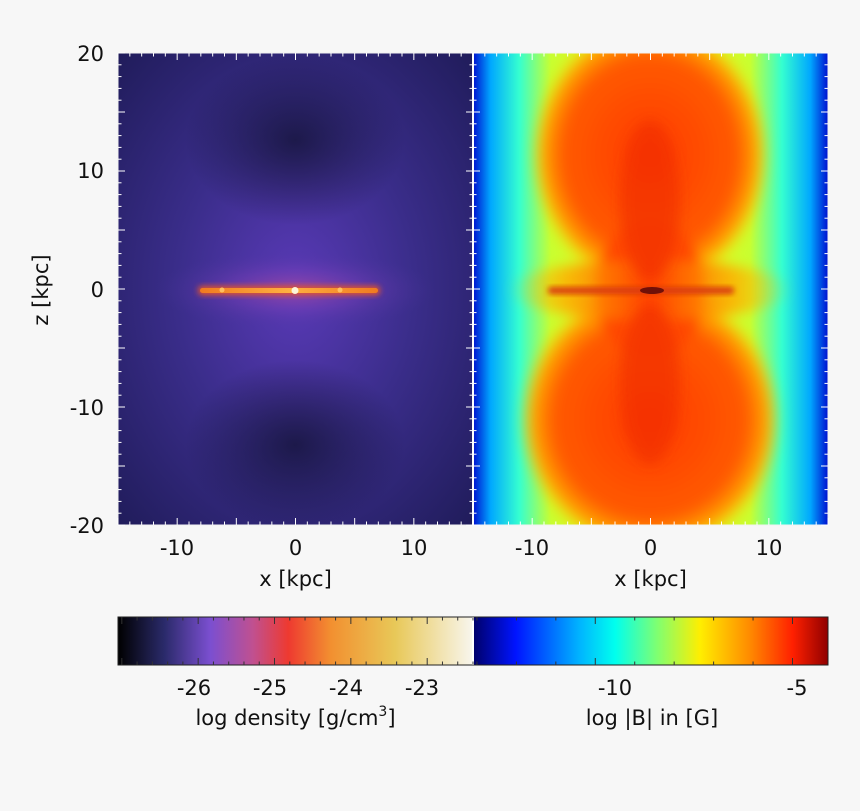 The width and height of the screenshot is (860, 811). What do you see at coordinates (87, 408) in the screenshot?
I see `z-tick-label: -10` at bounding box center [87, 408].